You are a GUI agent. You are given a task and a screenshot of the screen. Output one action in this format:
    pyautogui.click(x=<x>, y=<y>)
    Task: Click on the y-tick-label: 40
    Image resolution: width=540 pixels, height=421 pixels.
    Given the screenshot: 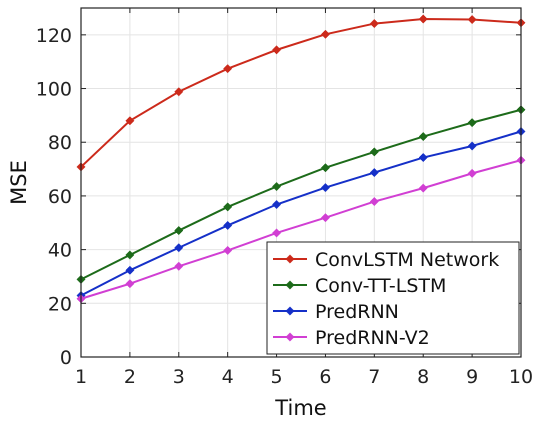 What is the action you would take?
    pyautogui.click(x=60, y=251)
    